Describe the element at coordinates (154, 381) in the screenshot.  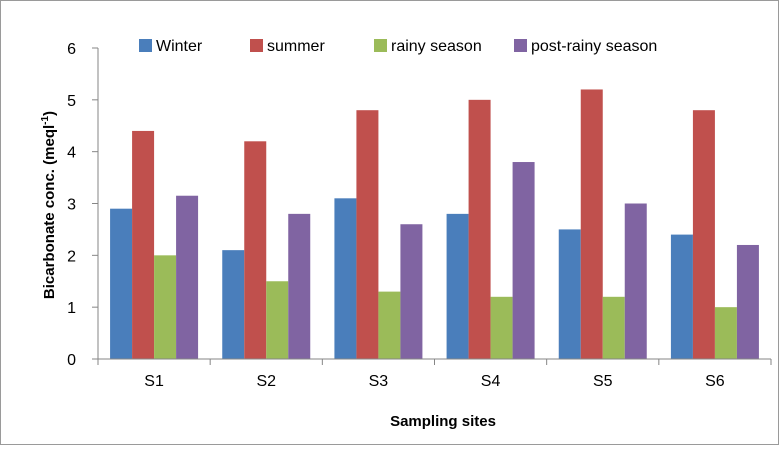
I see `x-tick-label: S1` at that location.